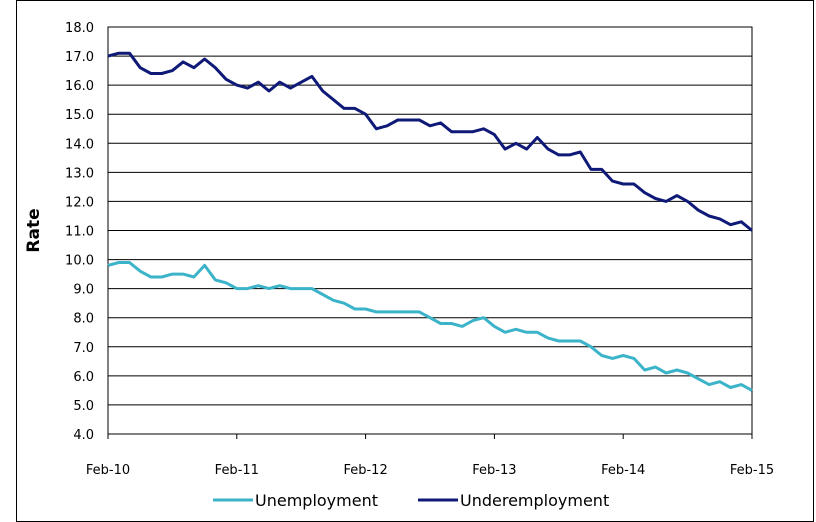  What do you see at coordinates (83, 435) in the screenshot?
I see `y-tick-label: 4.0` at bounding box center [83, 435].